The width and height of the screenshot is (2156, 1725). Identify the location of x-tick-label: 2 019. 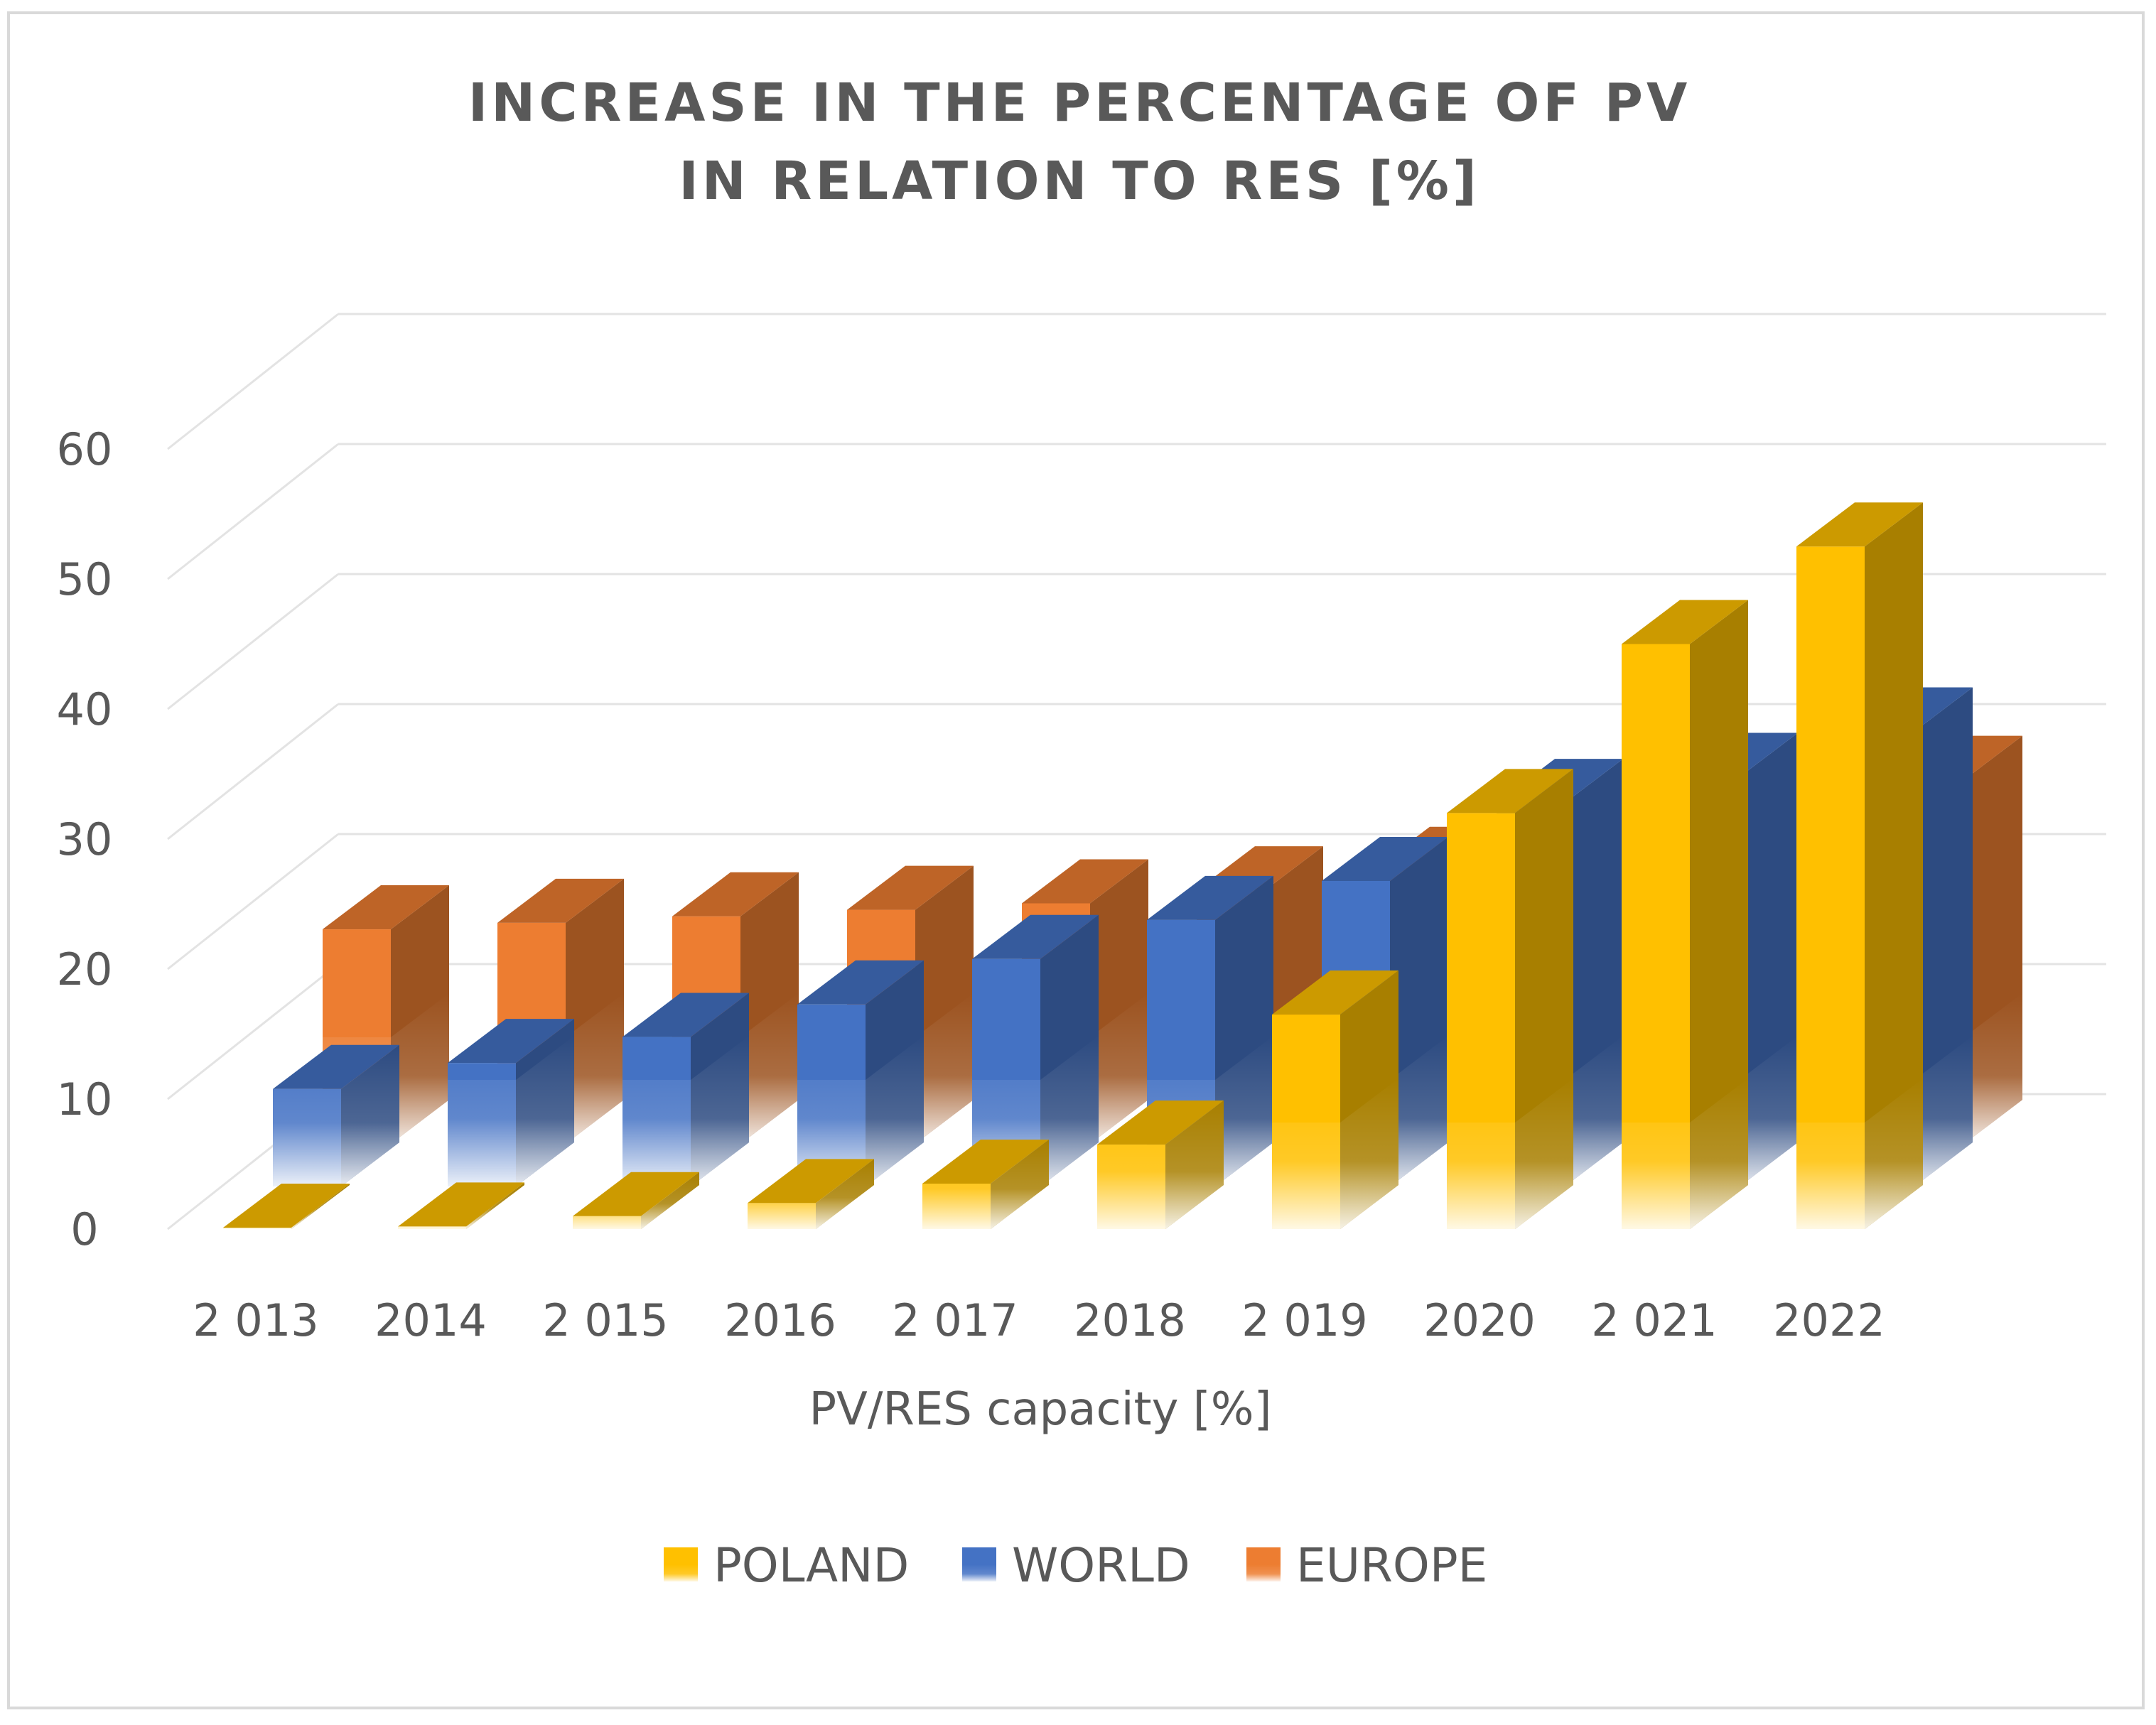
(1304, 1320).